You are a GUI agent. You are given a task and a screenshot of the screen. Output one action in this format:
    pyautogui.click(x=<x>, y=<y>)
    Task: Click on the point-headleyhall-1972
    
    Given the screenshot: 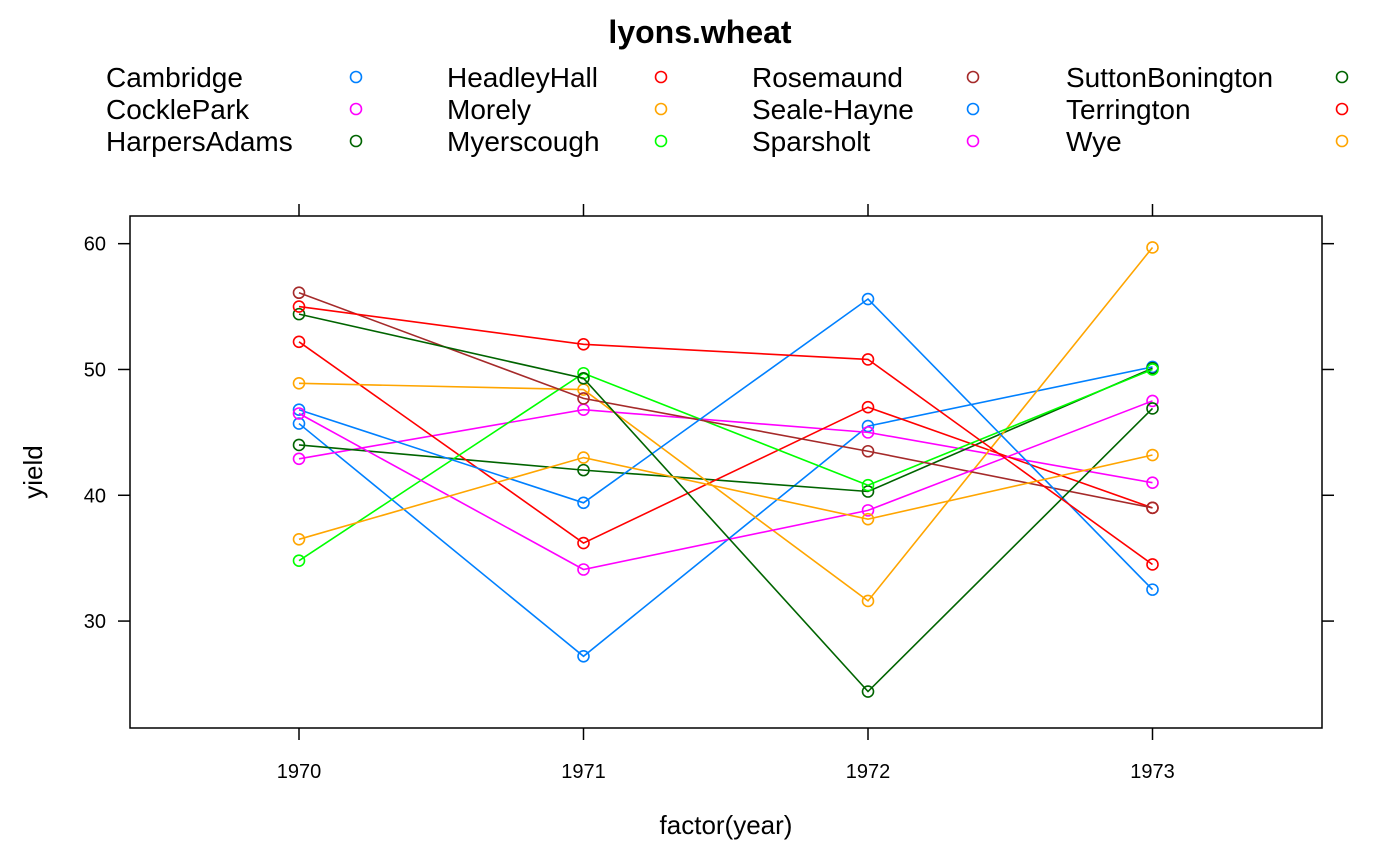 What is the action you would take?
    pyautogui.click(x=868, y=407)
    